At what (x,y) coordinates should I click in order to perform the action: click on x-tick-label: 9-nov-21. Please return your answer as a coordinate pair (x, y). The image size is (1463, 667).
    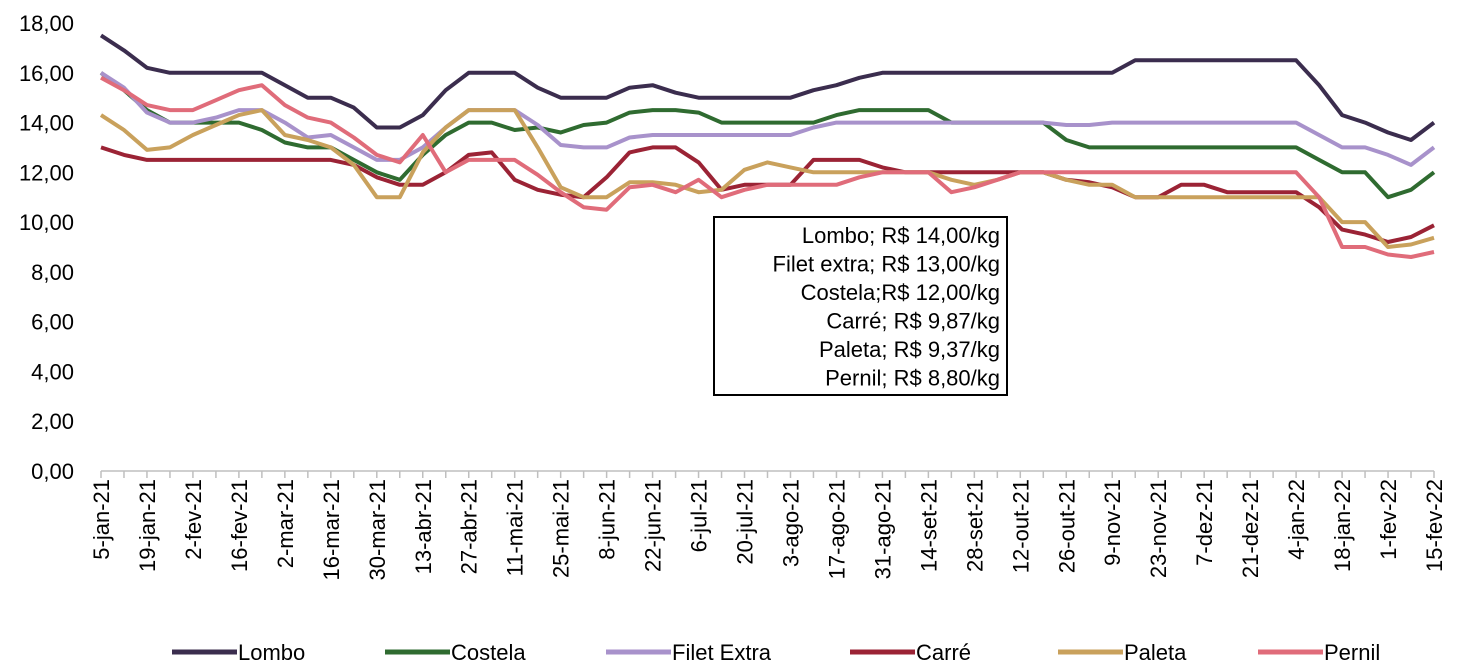
    Looking at the image, I should click on (1112, 522).